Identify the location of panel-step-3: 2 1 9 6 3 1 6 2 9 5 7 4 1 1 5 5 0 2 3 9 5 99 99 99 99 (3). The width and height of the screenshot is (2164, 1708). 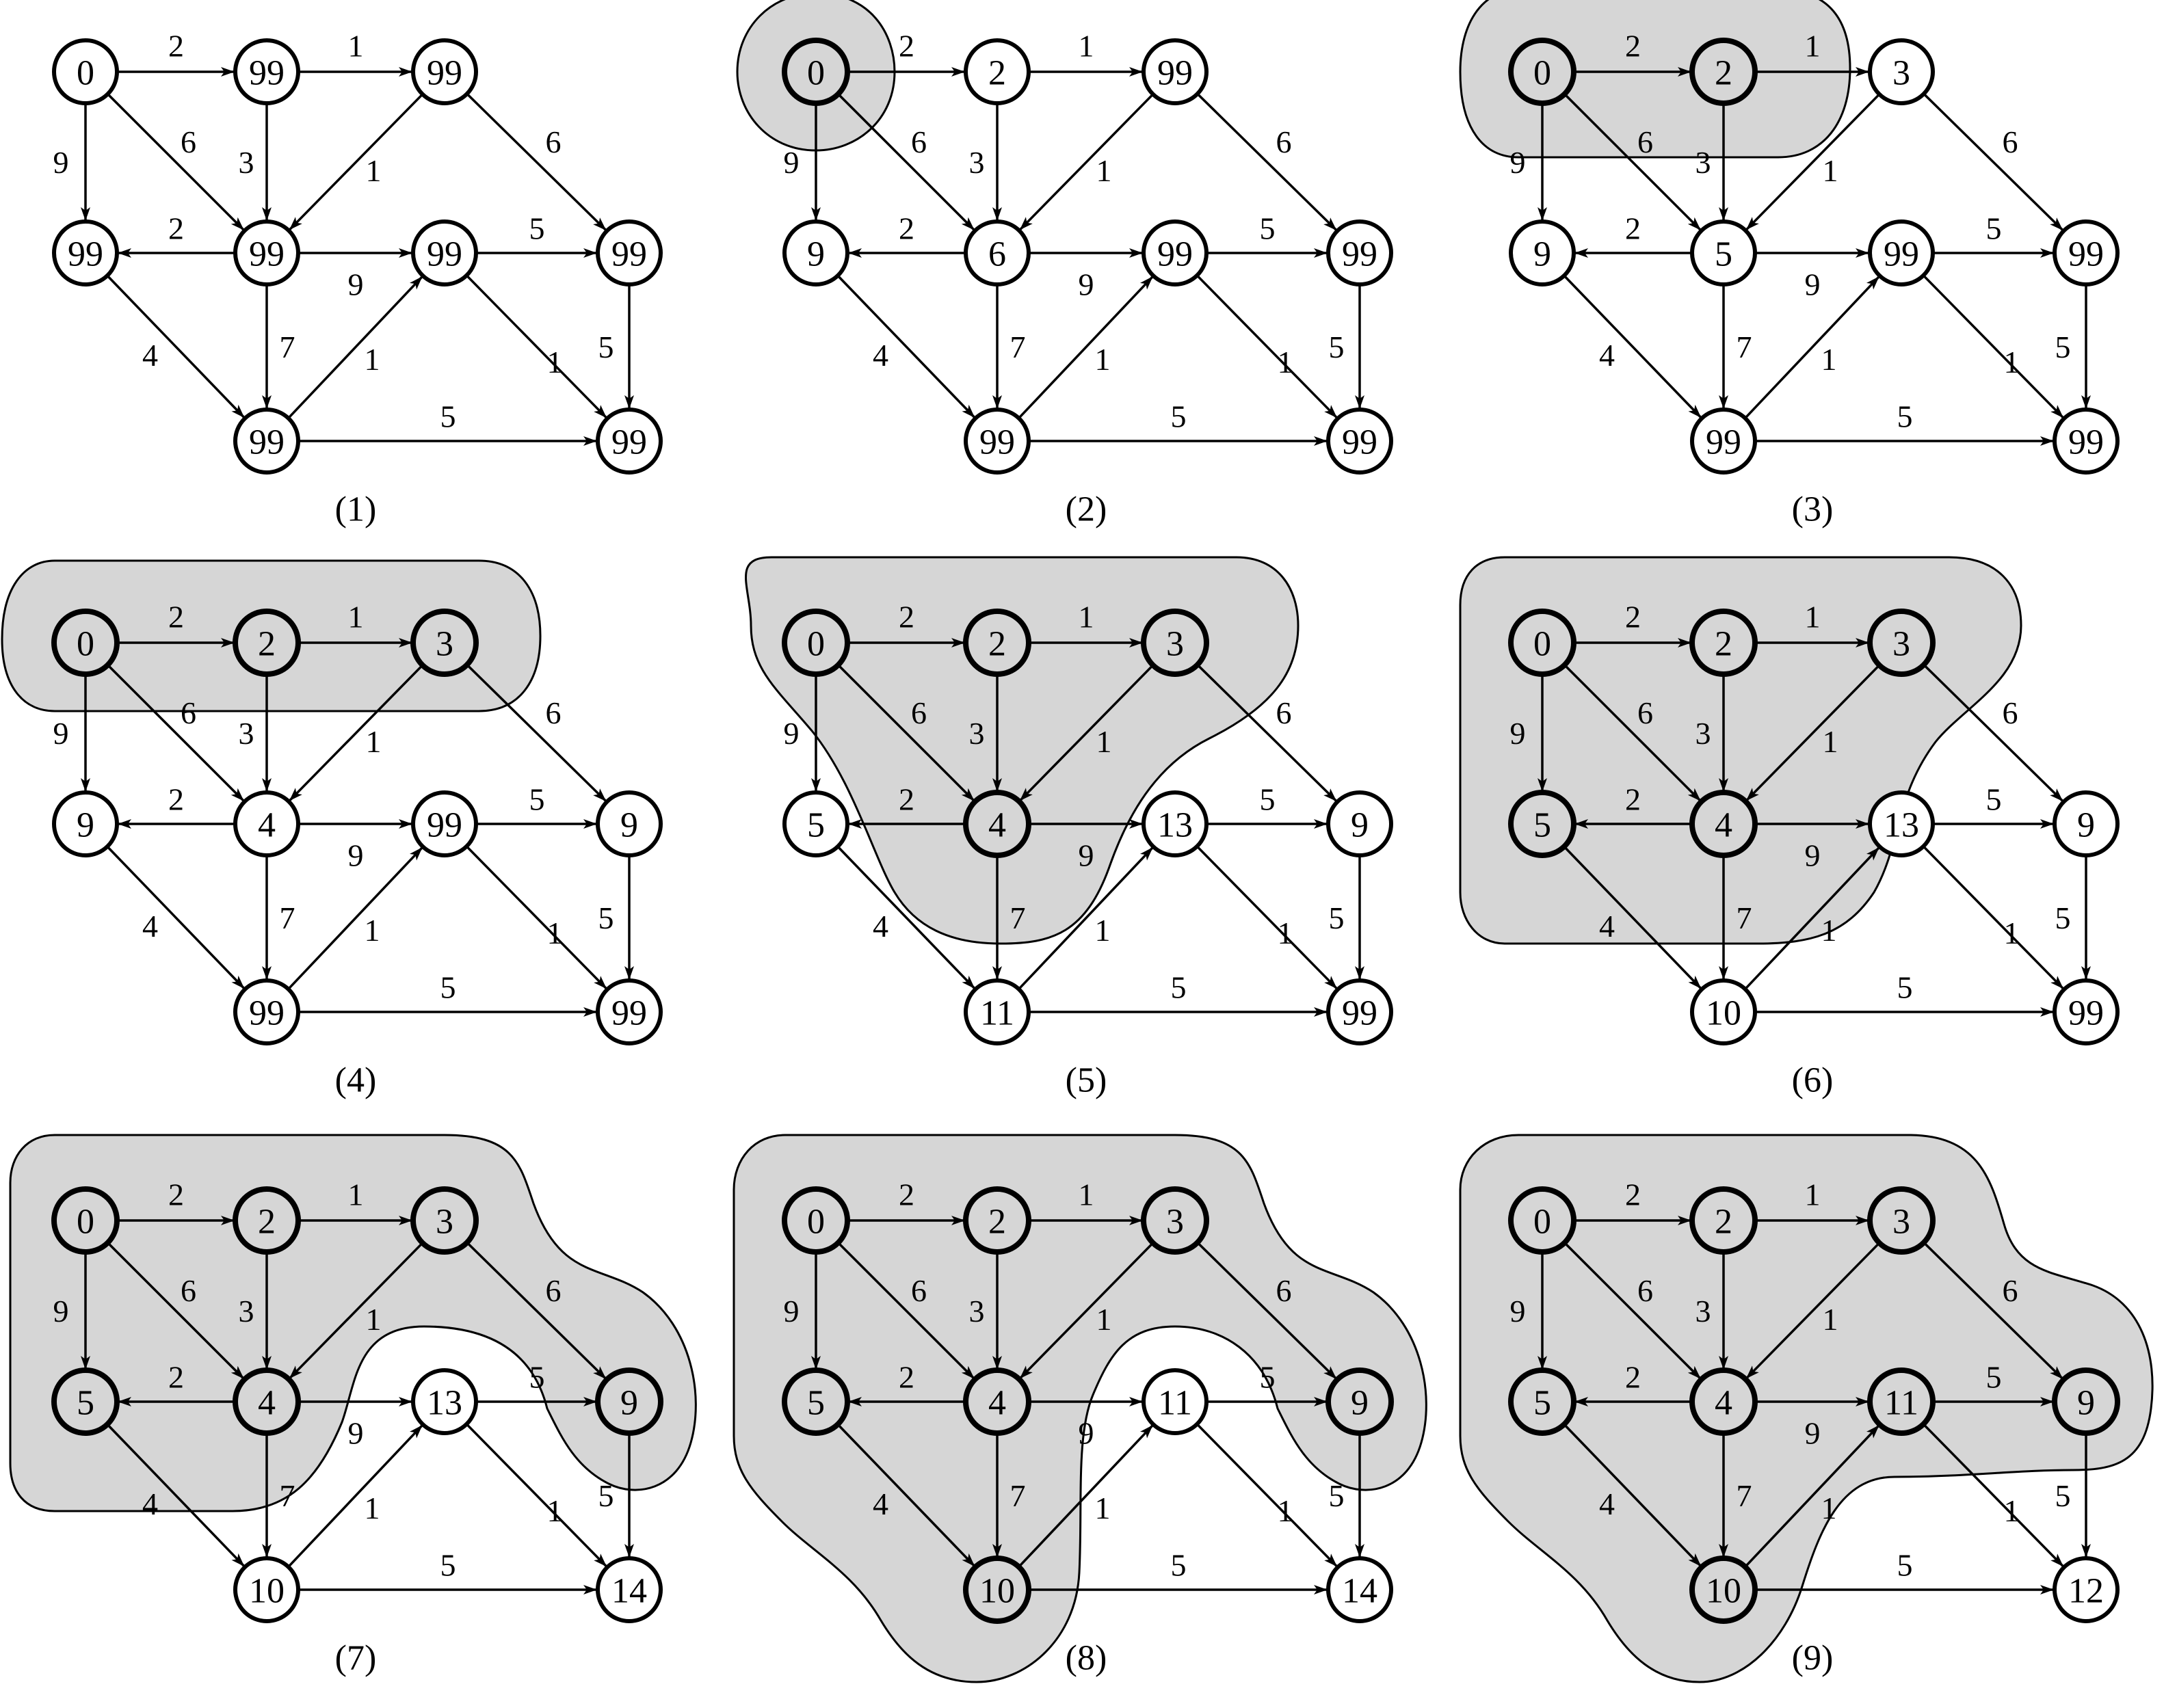
(1790, 264).